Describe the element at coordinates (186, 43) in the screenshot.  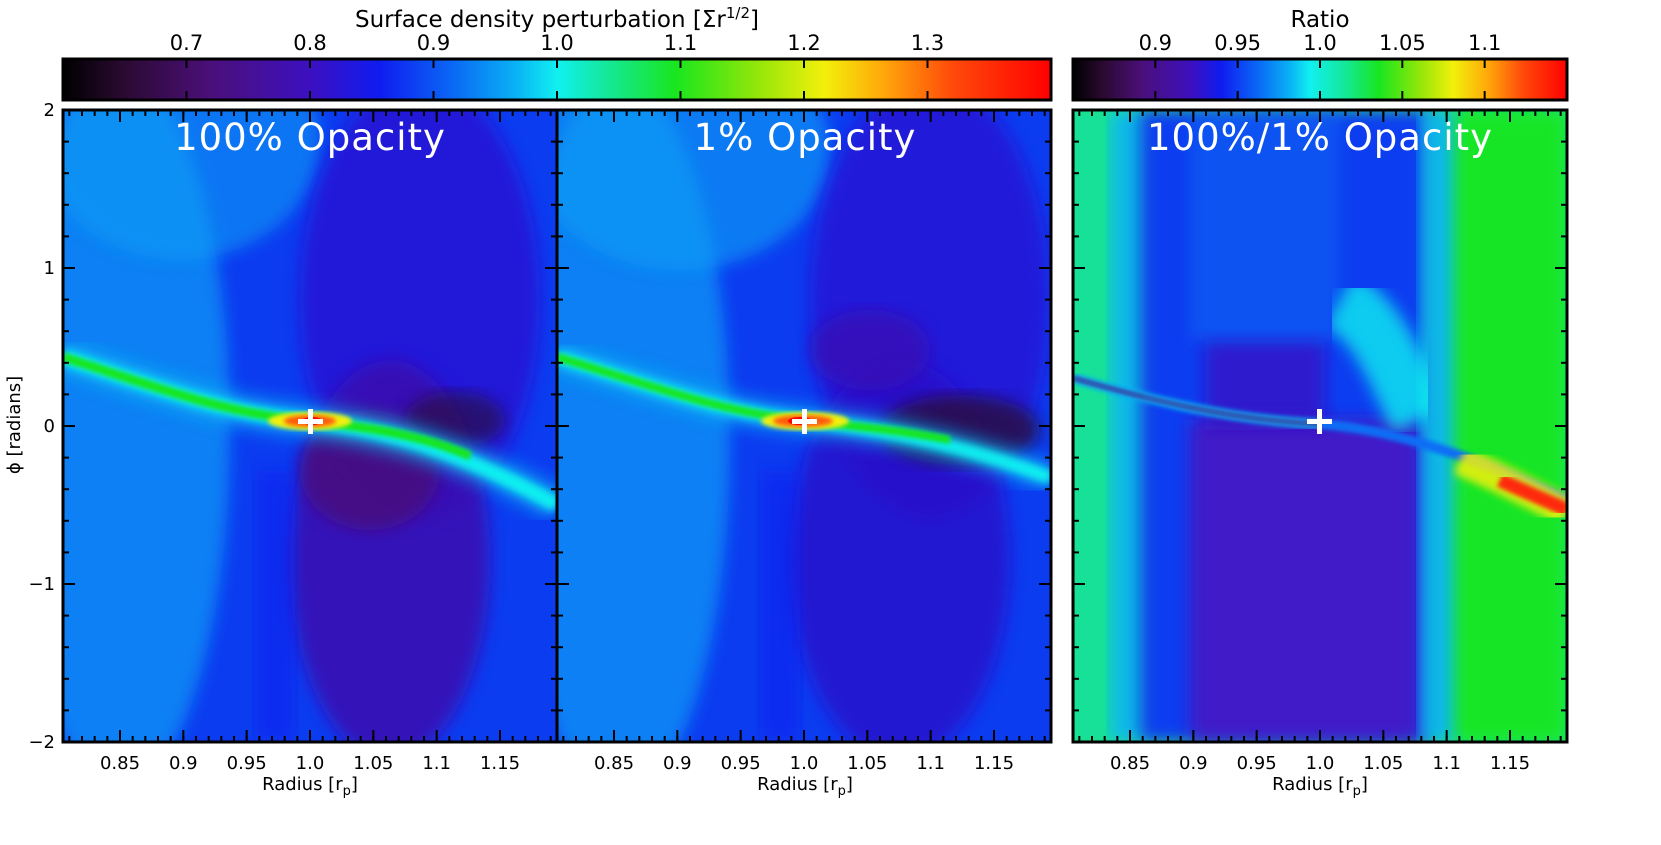
I see `colorbar-density-tick-label: 0.7` at that location.